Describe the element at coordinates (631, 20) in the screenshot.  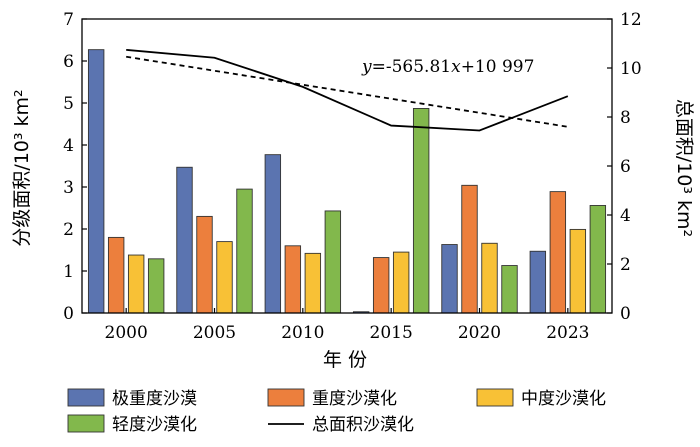
I see `y-right-tick-label: 12` at that location.